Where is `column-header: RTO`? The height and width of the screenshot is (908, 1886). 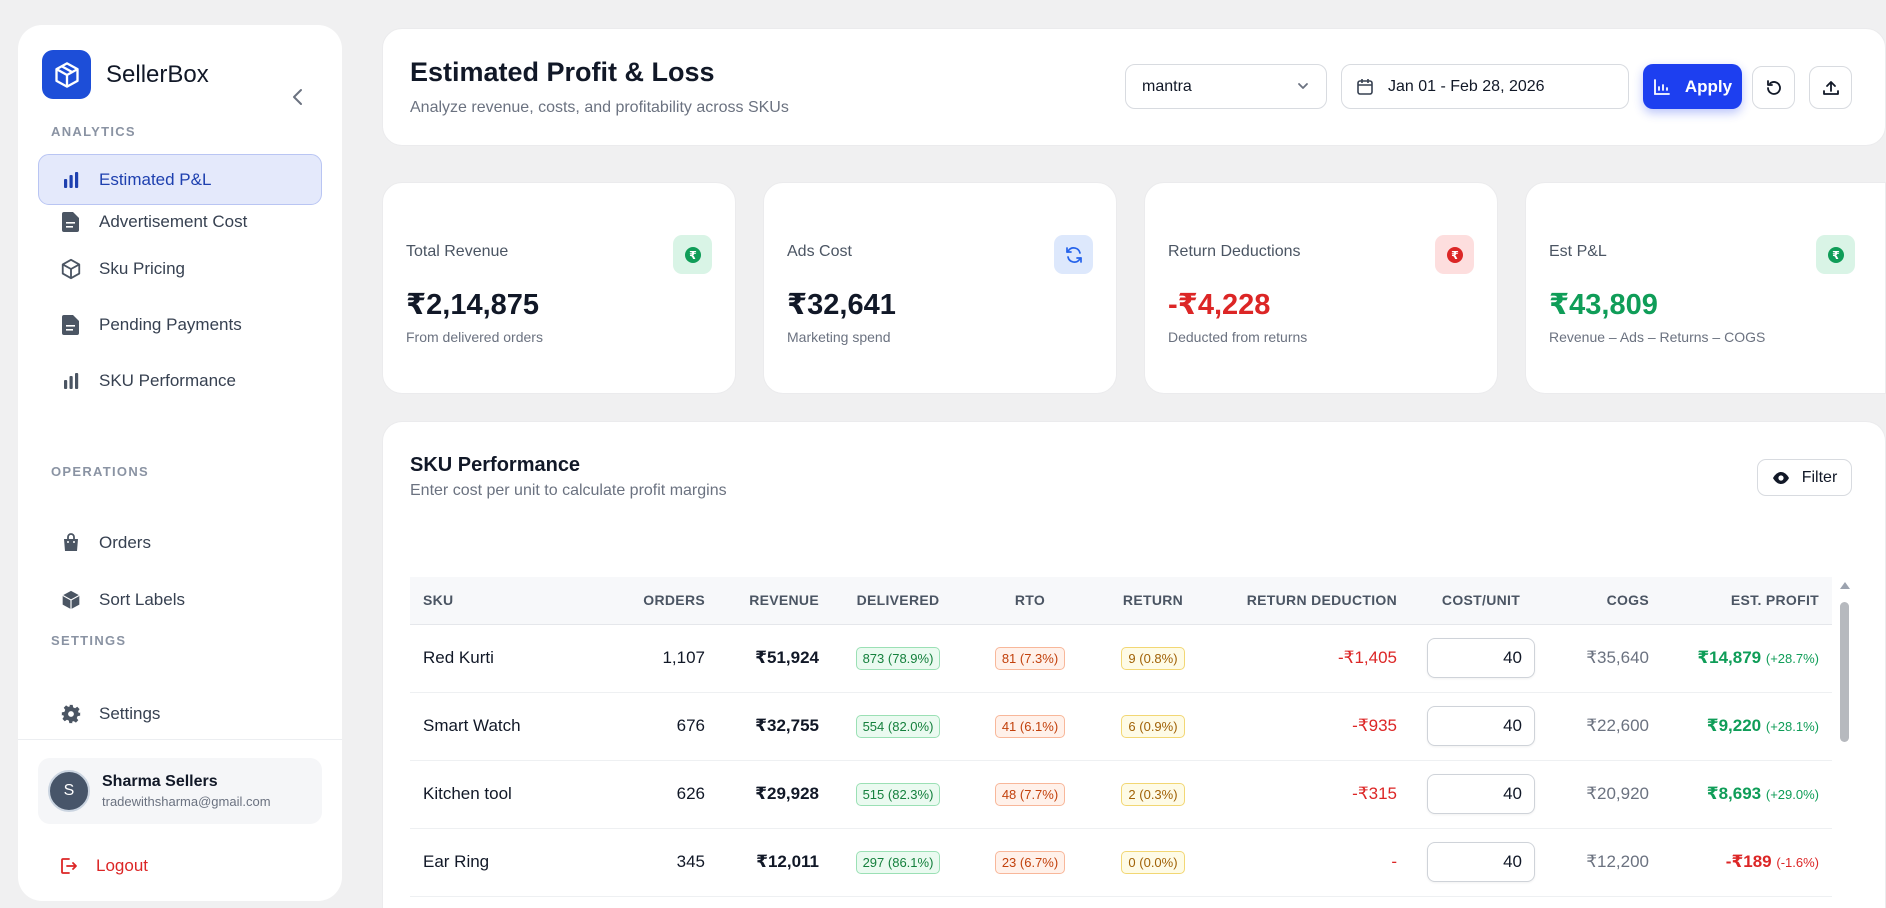 column-header: RTO is located at coordinates (1030, 601).